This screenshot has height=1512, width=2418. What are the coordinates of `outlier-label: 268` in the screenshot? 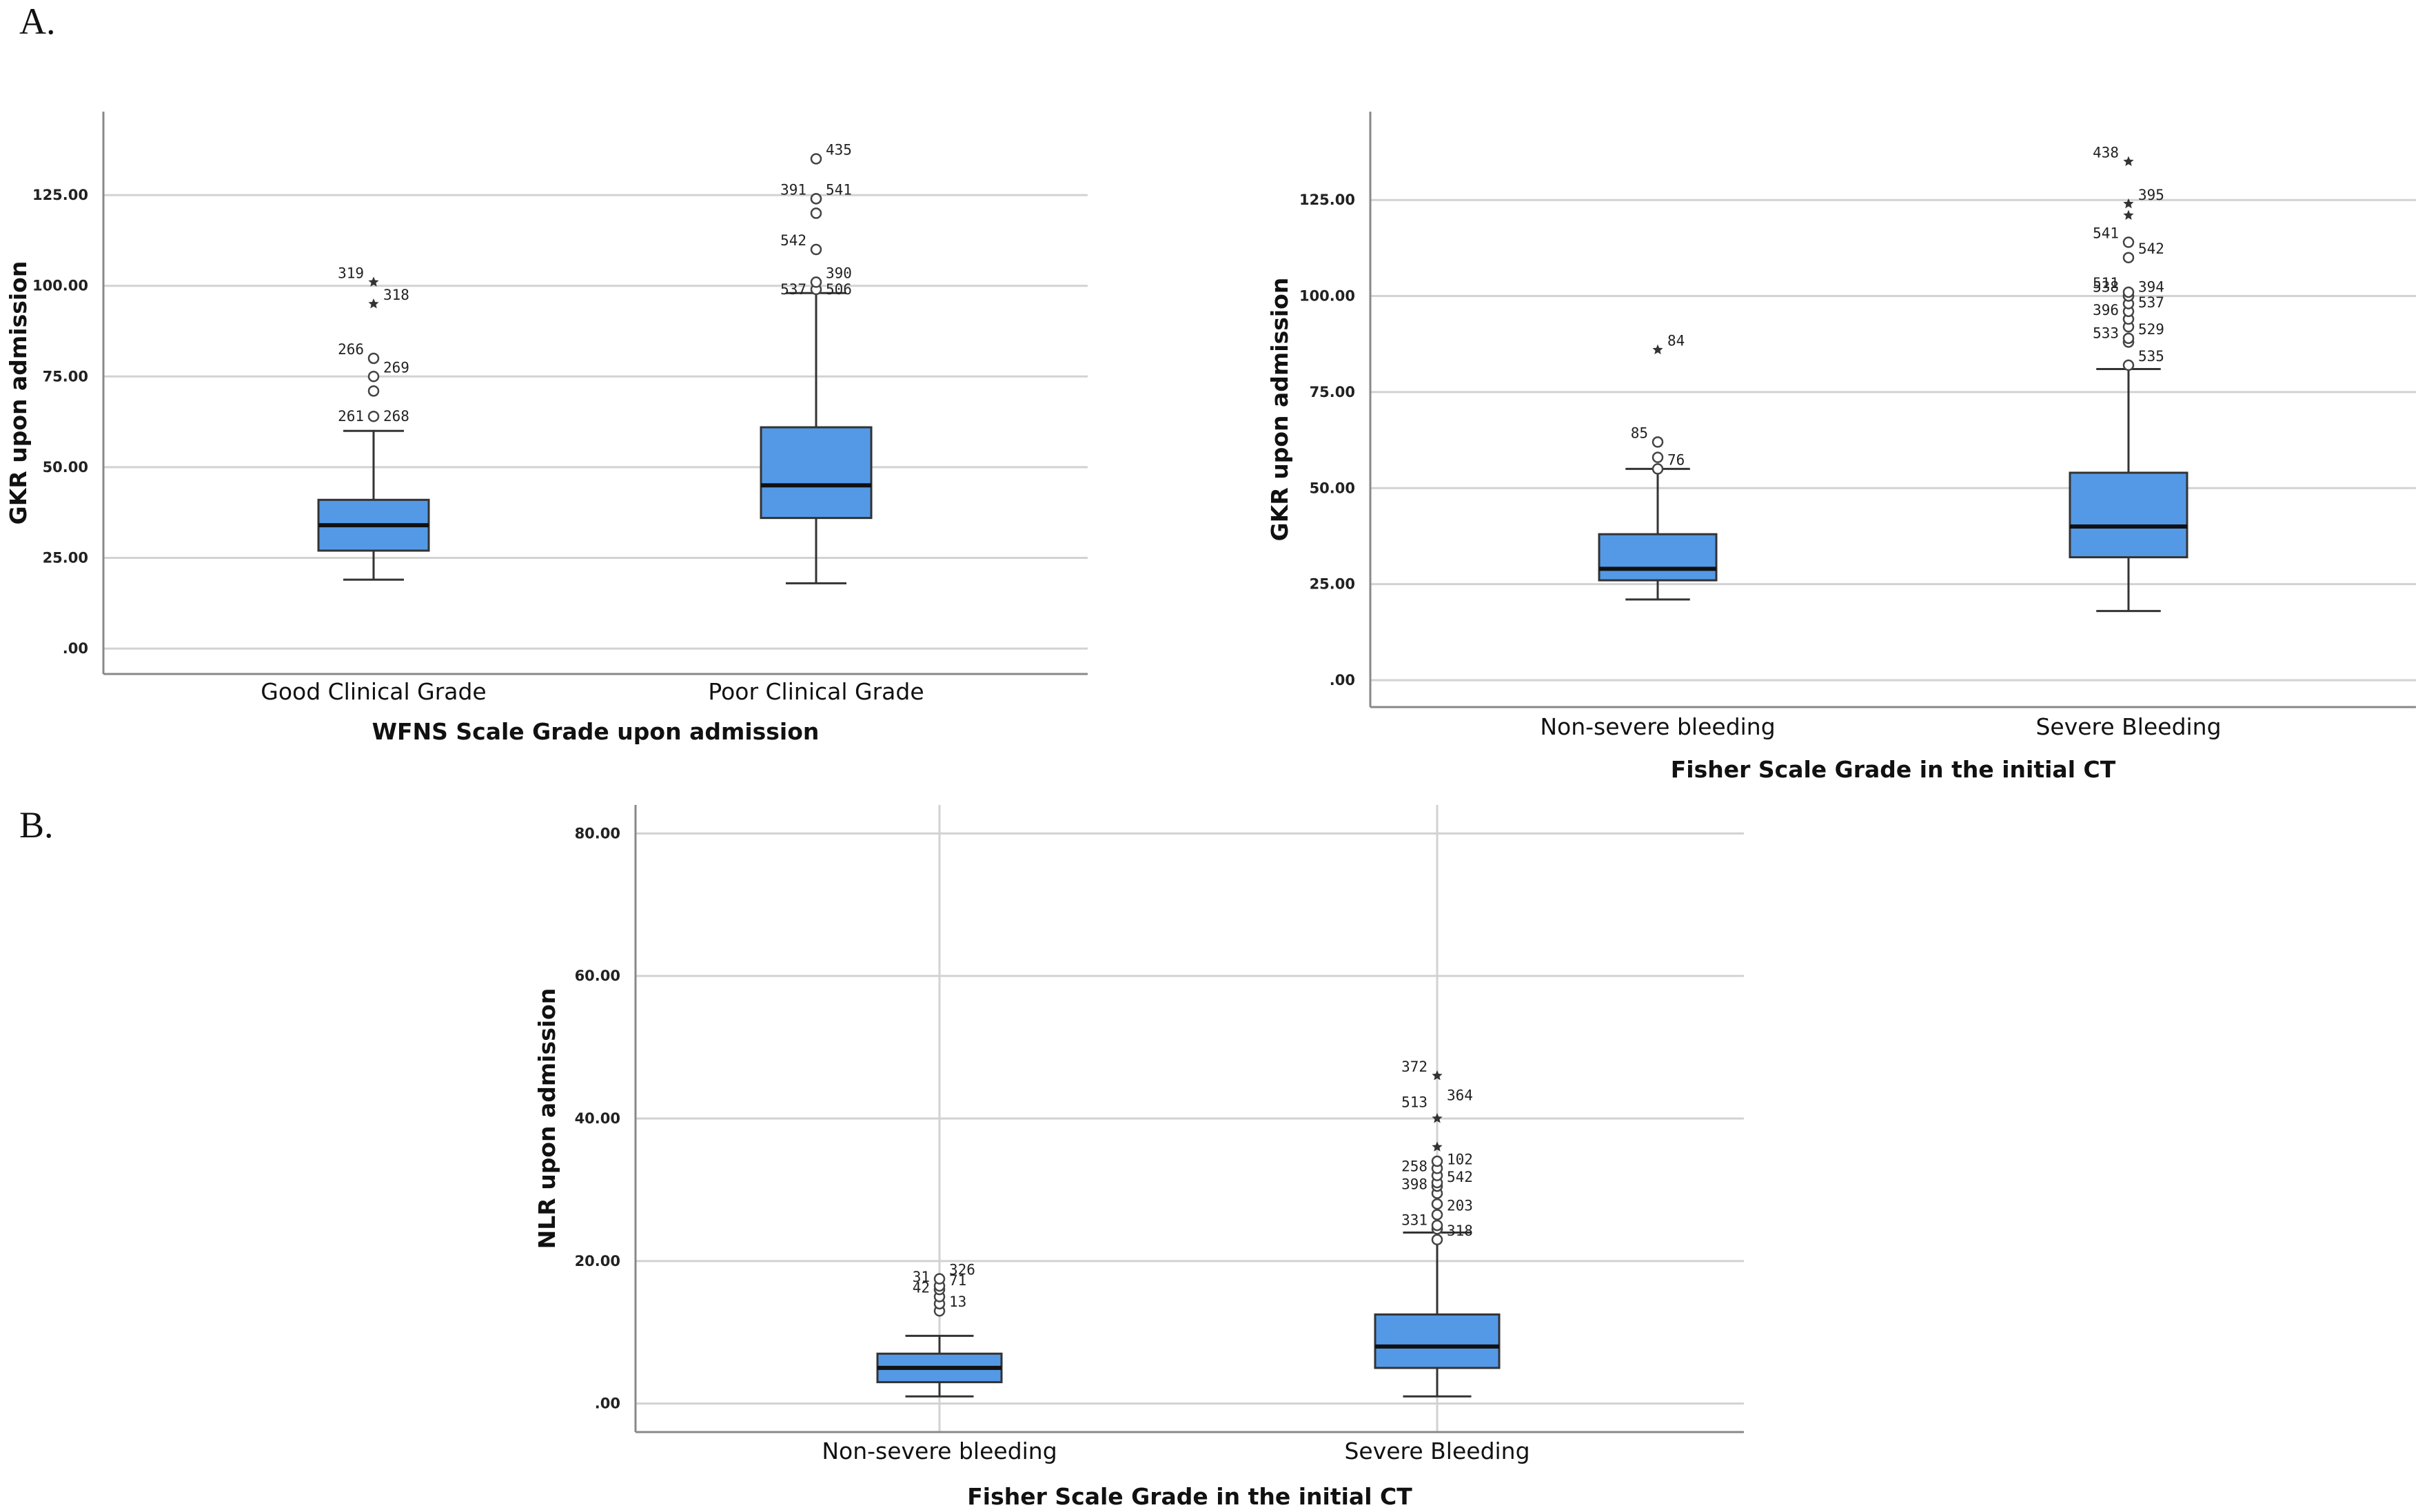 It's located at (396, 416).